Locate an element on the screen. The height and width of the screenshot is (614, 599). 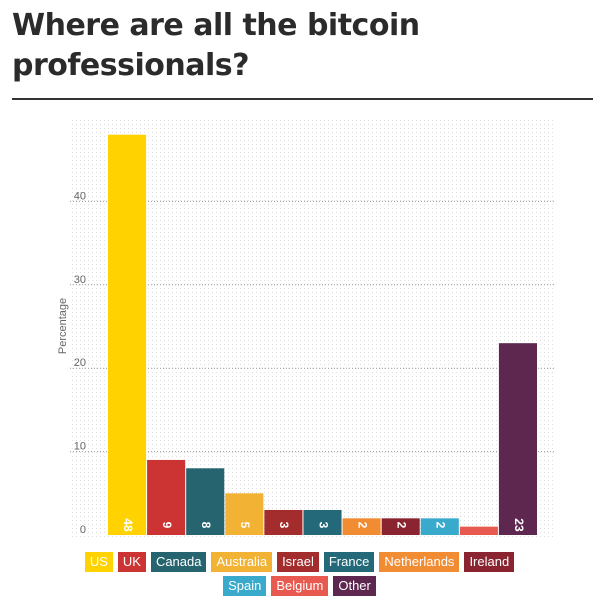
y-tick-label: 30 is located at coordinates (80, 280).